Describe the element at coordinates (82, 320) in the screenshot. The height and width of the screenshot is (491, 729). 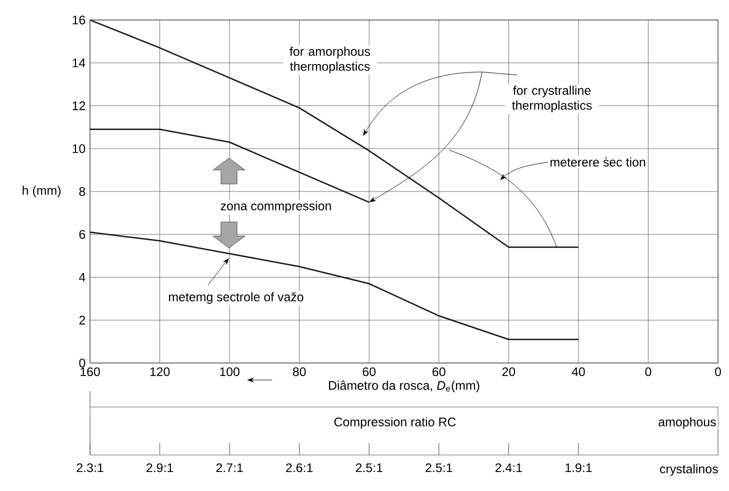
I see `y-tick-label: 2` at that location.